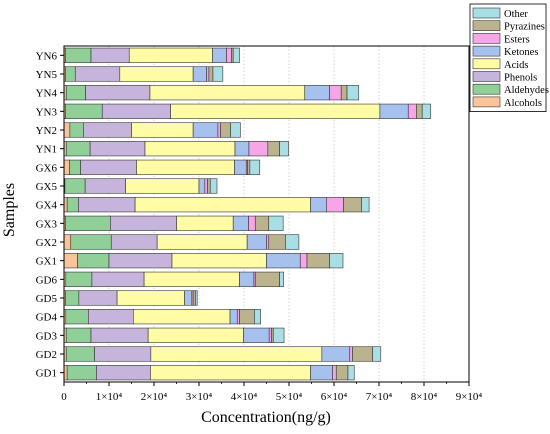 The image size is (550, 434). I want to click on y-tick-label: YN1, so click(46, 150).